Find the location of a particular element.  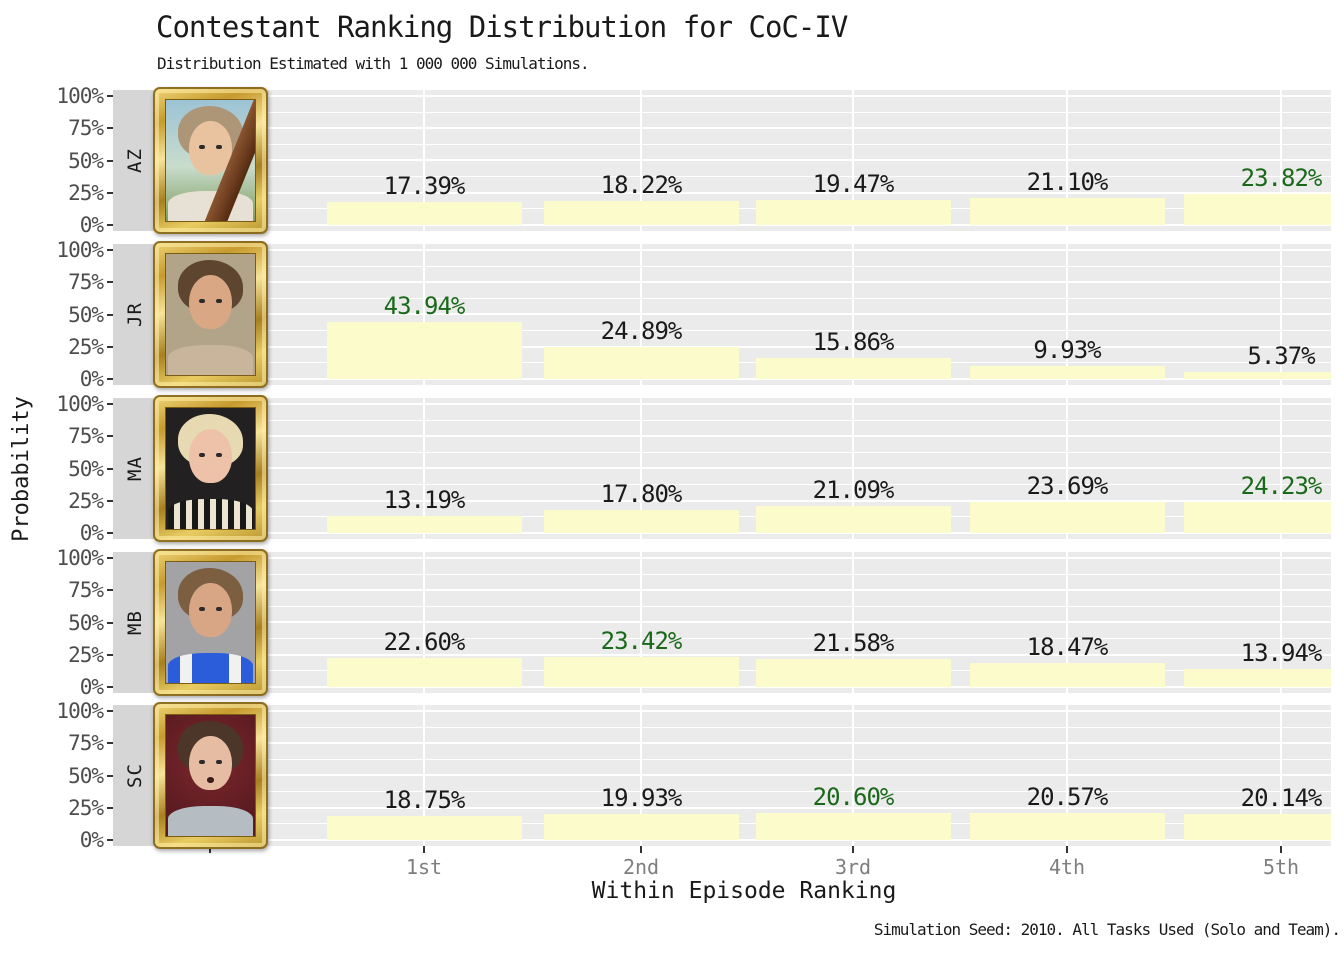

bar-value-label: 9.93% is located at coordinates (1067, 349).